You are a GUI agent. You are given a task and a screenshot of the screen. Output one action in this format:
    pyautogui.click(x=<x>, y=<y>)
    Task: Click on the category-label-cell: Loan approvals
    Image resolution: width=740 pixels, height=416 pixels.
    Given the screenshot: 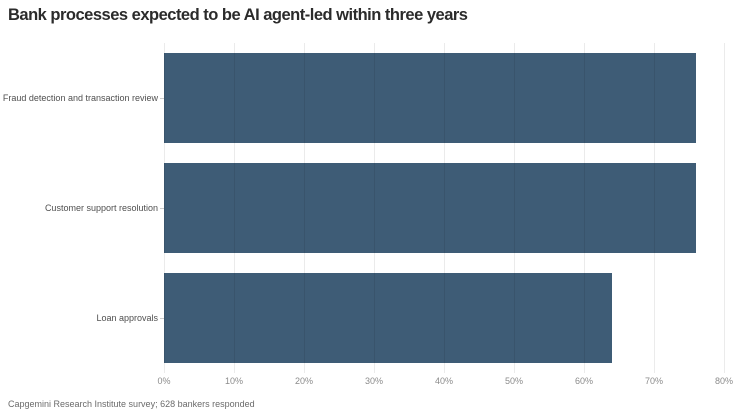 What is the action you would take?
    pyautogui.click(x=82, y=318)
    